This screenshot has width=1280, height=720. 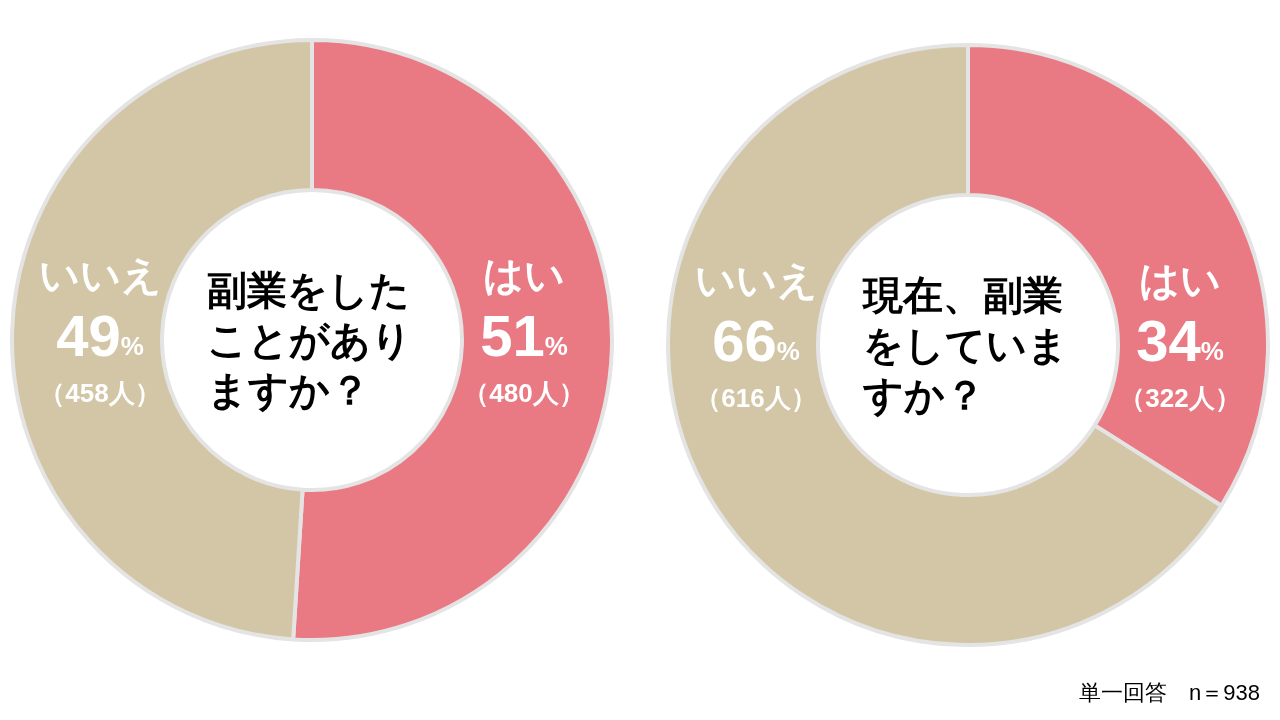 I want to click on text: 現在、副業をしていますか？, so click(x=966, y=345).